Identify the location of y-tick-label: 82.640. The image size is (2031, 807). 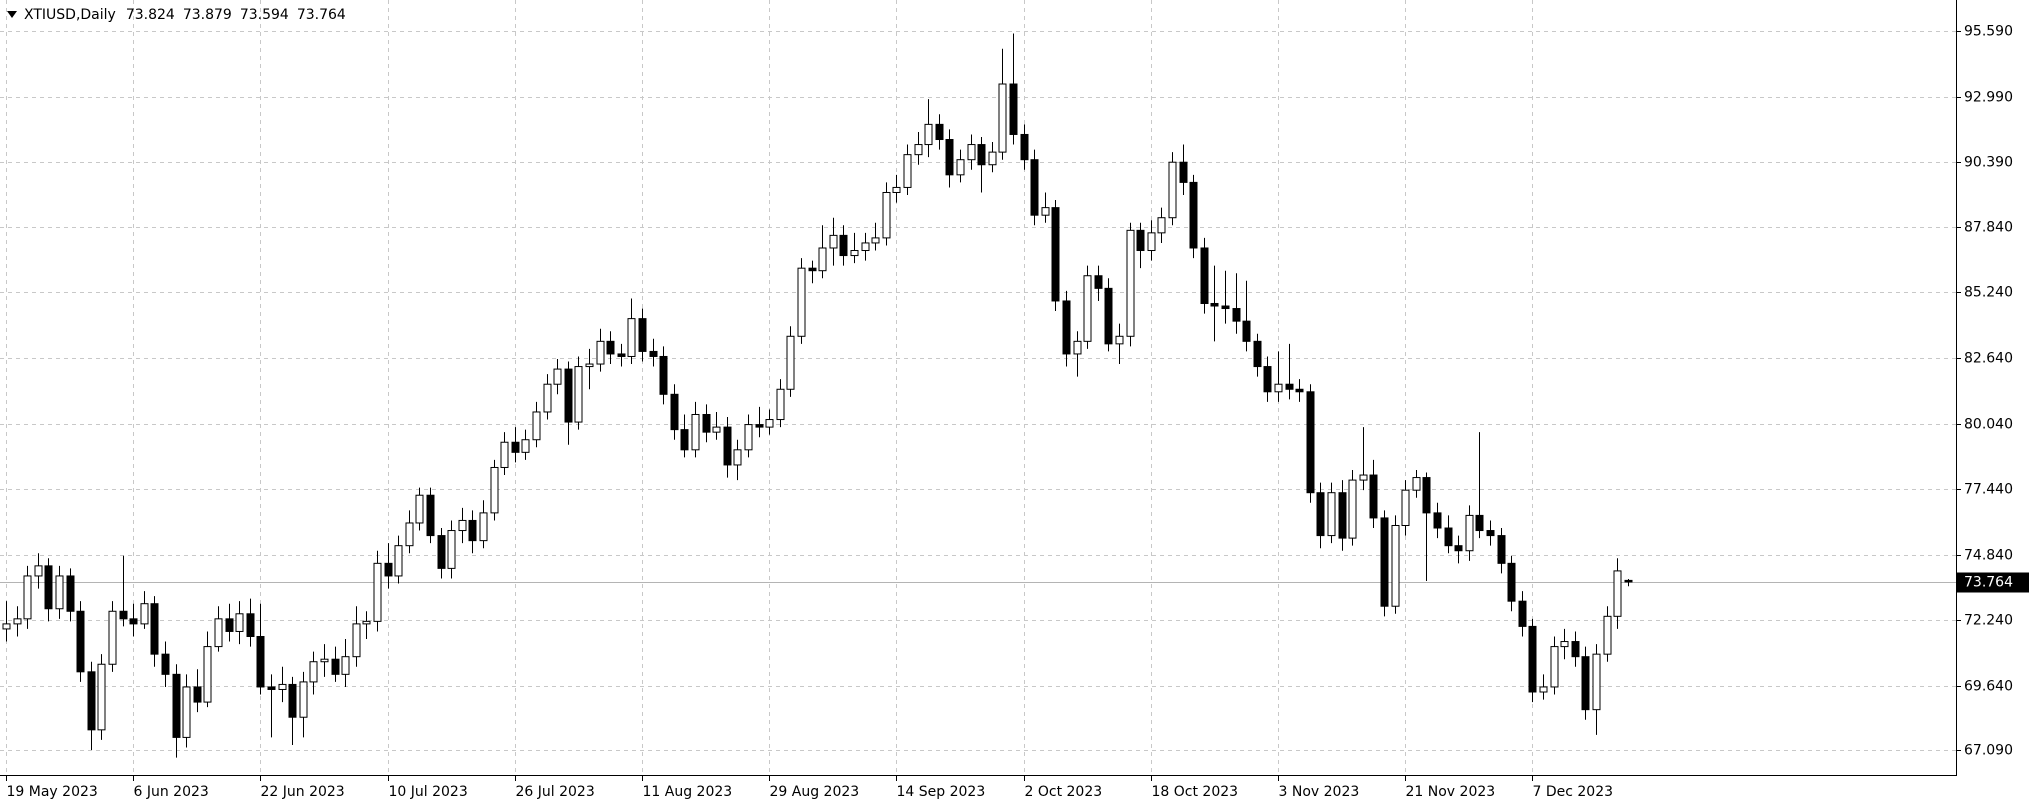
(1988, 359).